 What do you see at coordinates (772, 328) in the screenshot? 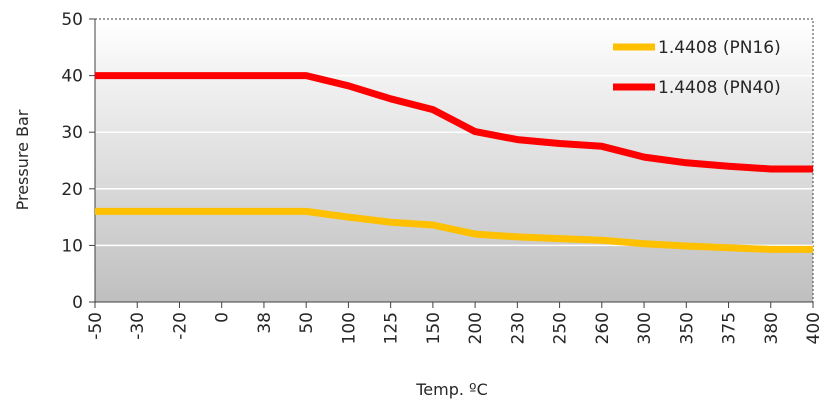
I see `x-tick-label: 380` at bounding box center [772, 328].